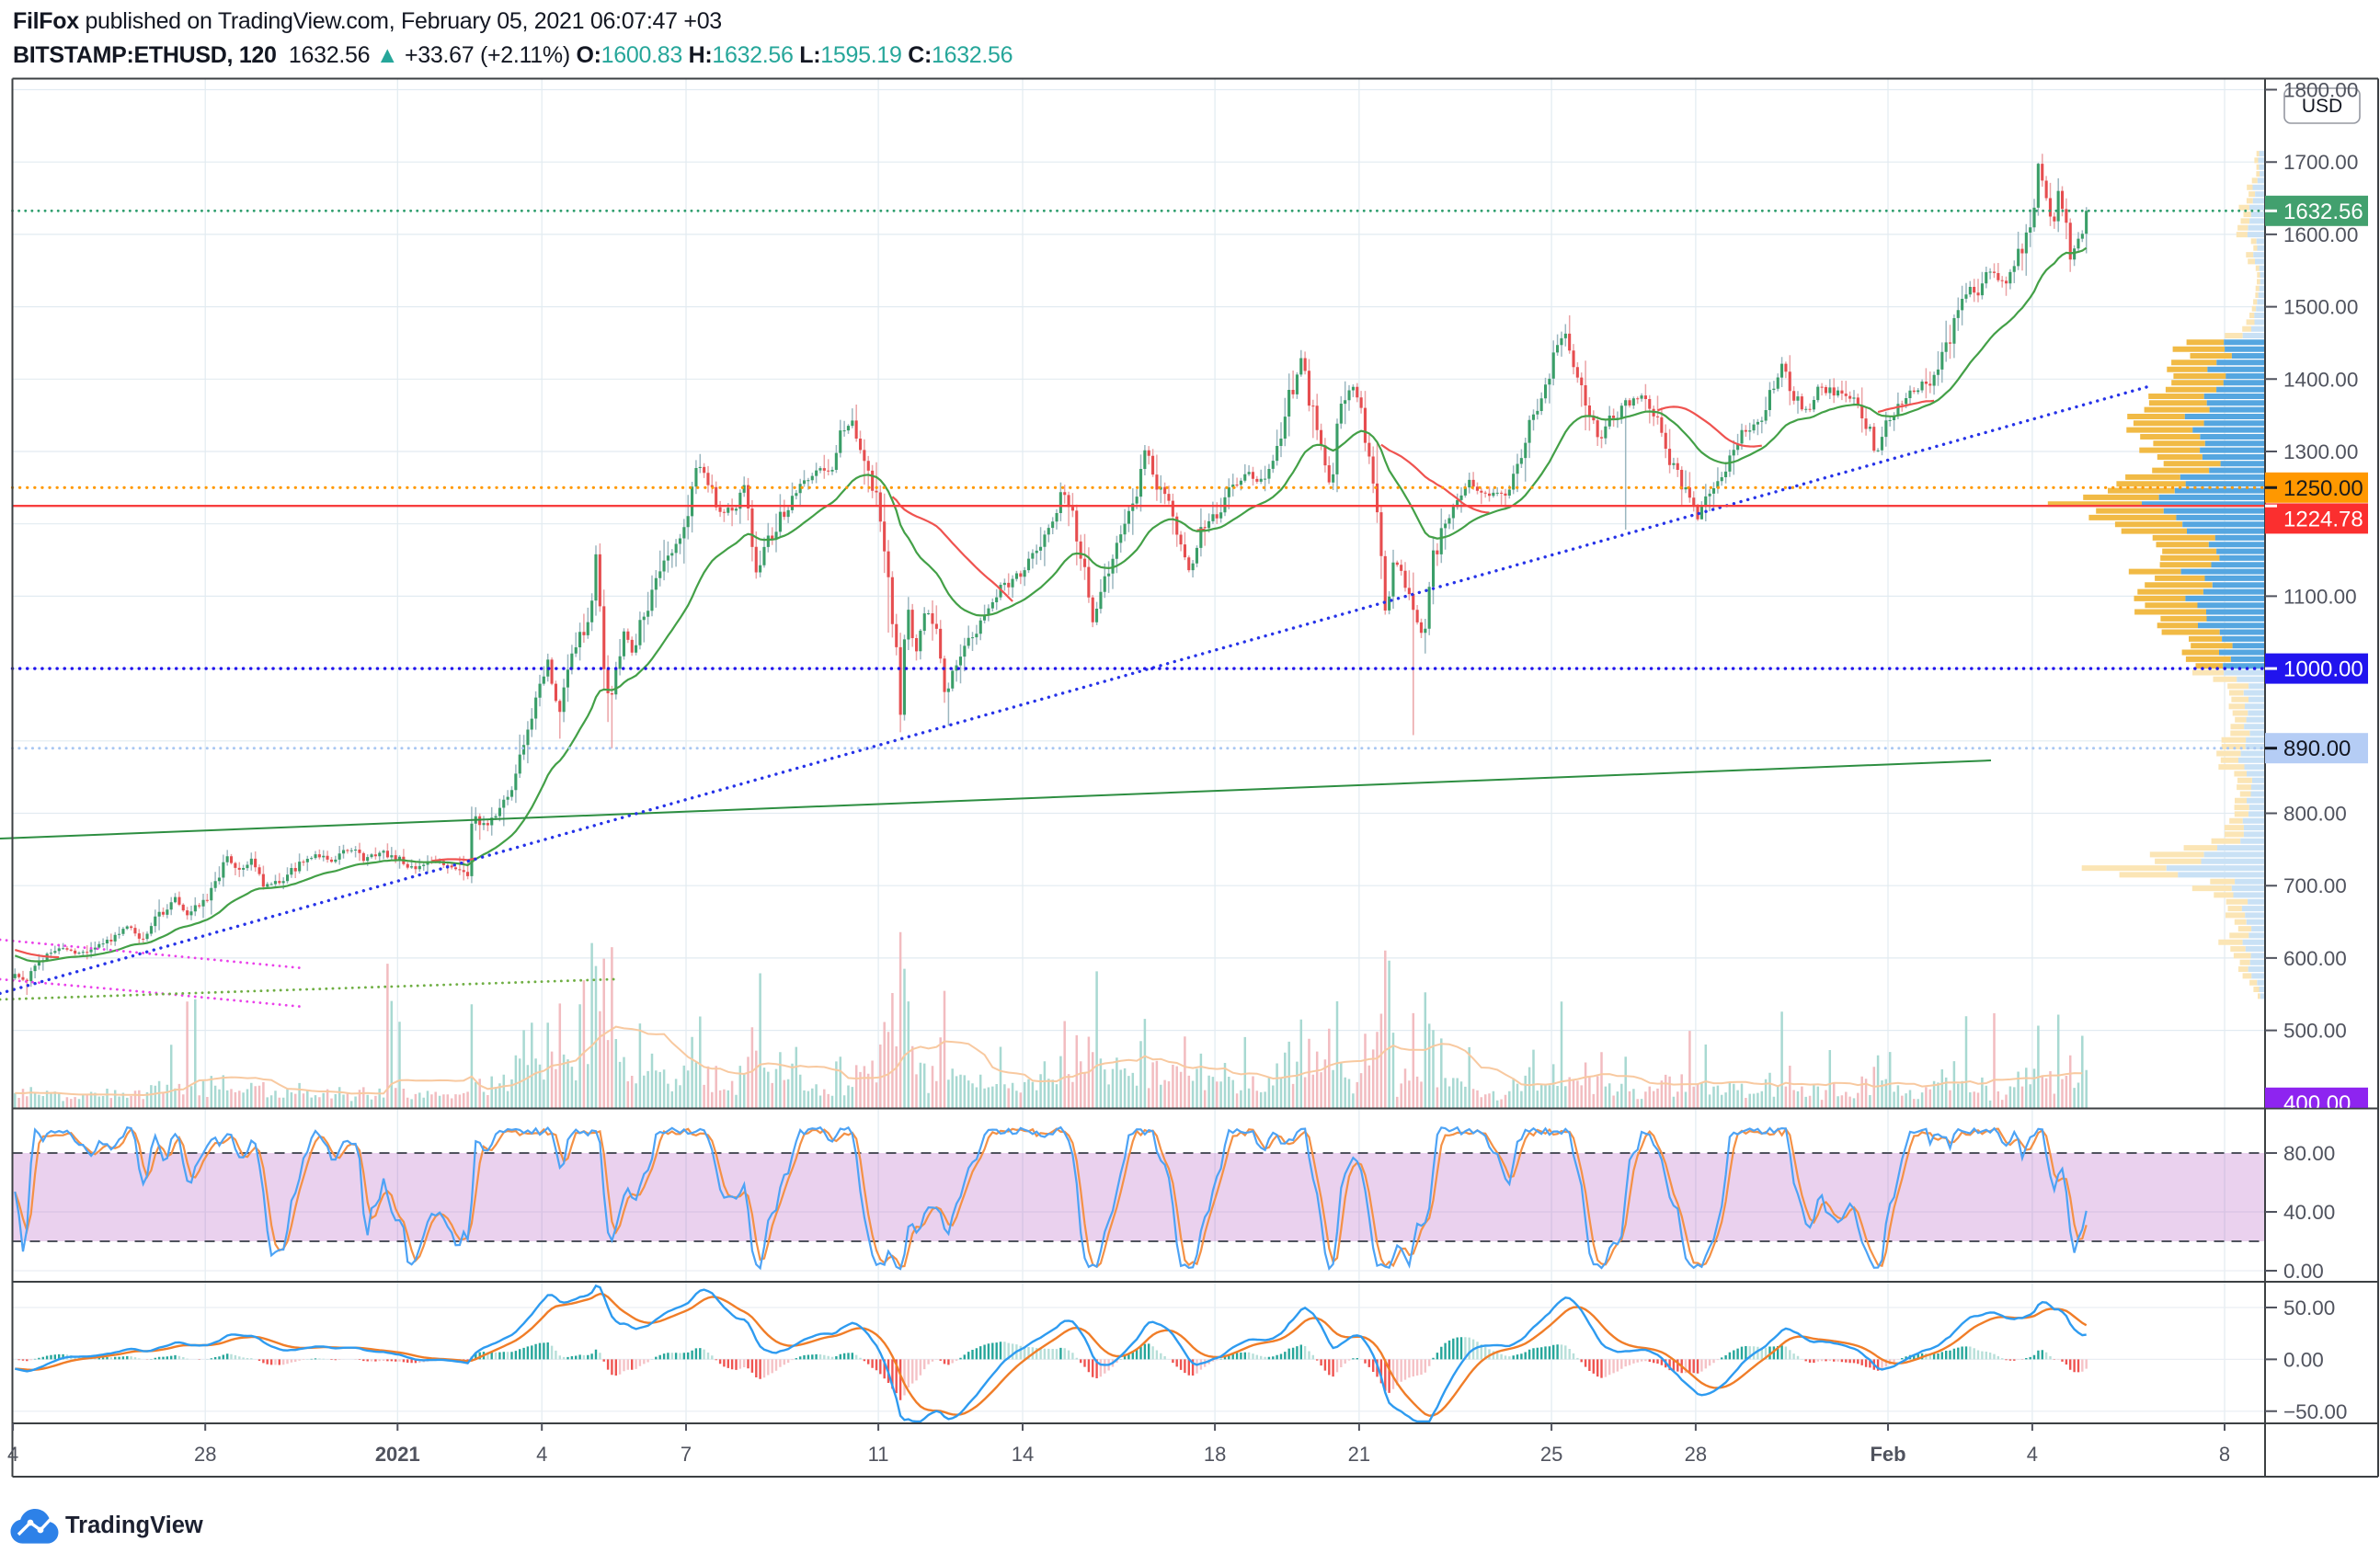 Image resolution: width=2380 pixels, height=1553 pixels. What do you see at coordinates (2323, 488) in the screenshot?
I see `svg-text: 1250.00` at bounding box center [2323, 488].